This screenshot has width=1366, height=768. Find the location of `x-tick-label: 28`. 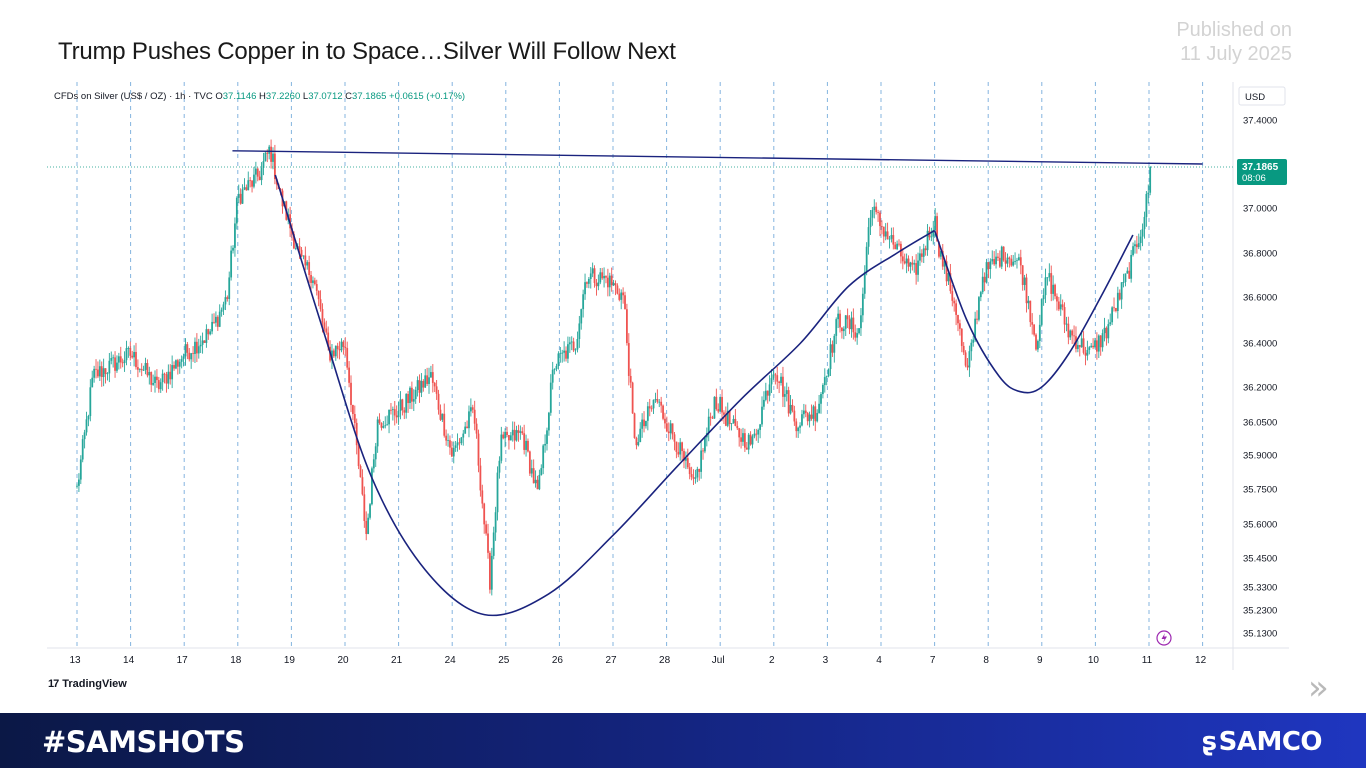

x-tick-label: 28 is located at coordinates (665, 660).